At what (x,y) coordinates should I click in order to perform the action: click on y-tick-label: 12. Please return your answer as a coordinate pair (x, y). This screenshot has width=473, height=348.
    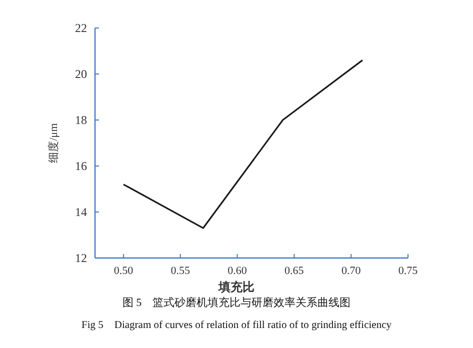
    Looking at the image, I should click on (81, 258).